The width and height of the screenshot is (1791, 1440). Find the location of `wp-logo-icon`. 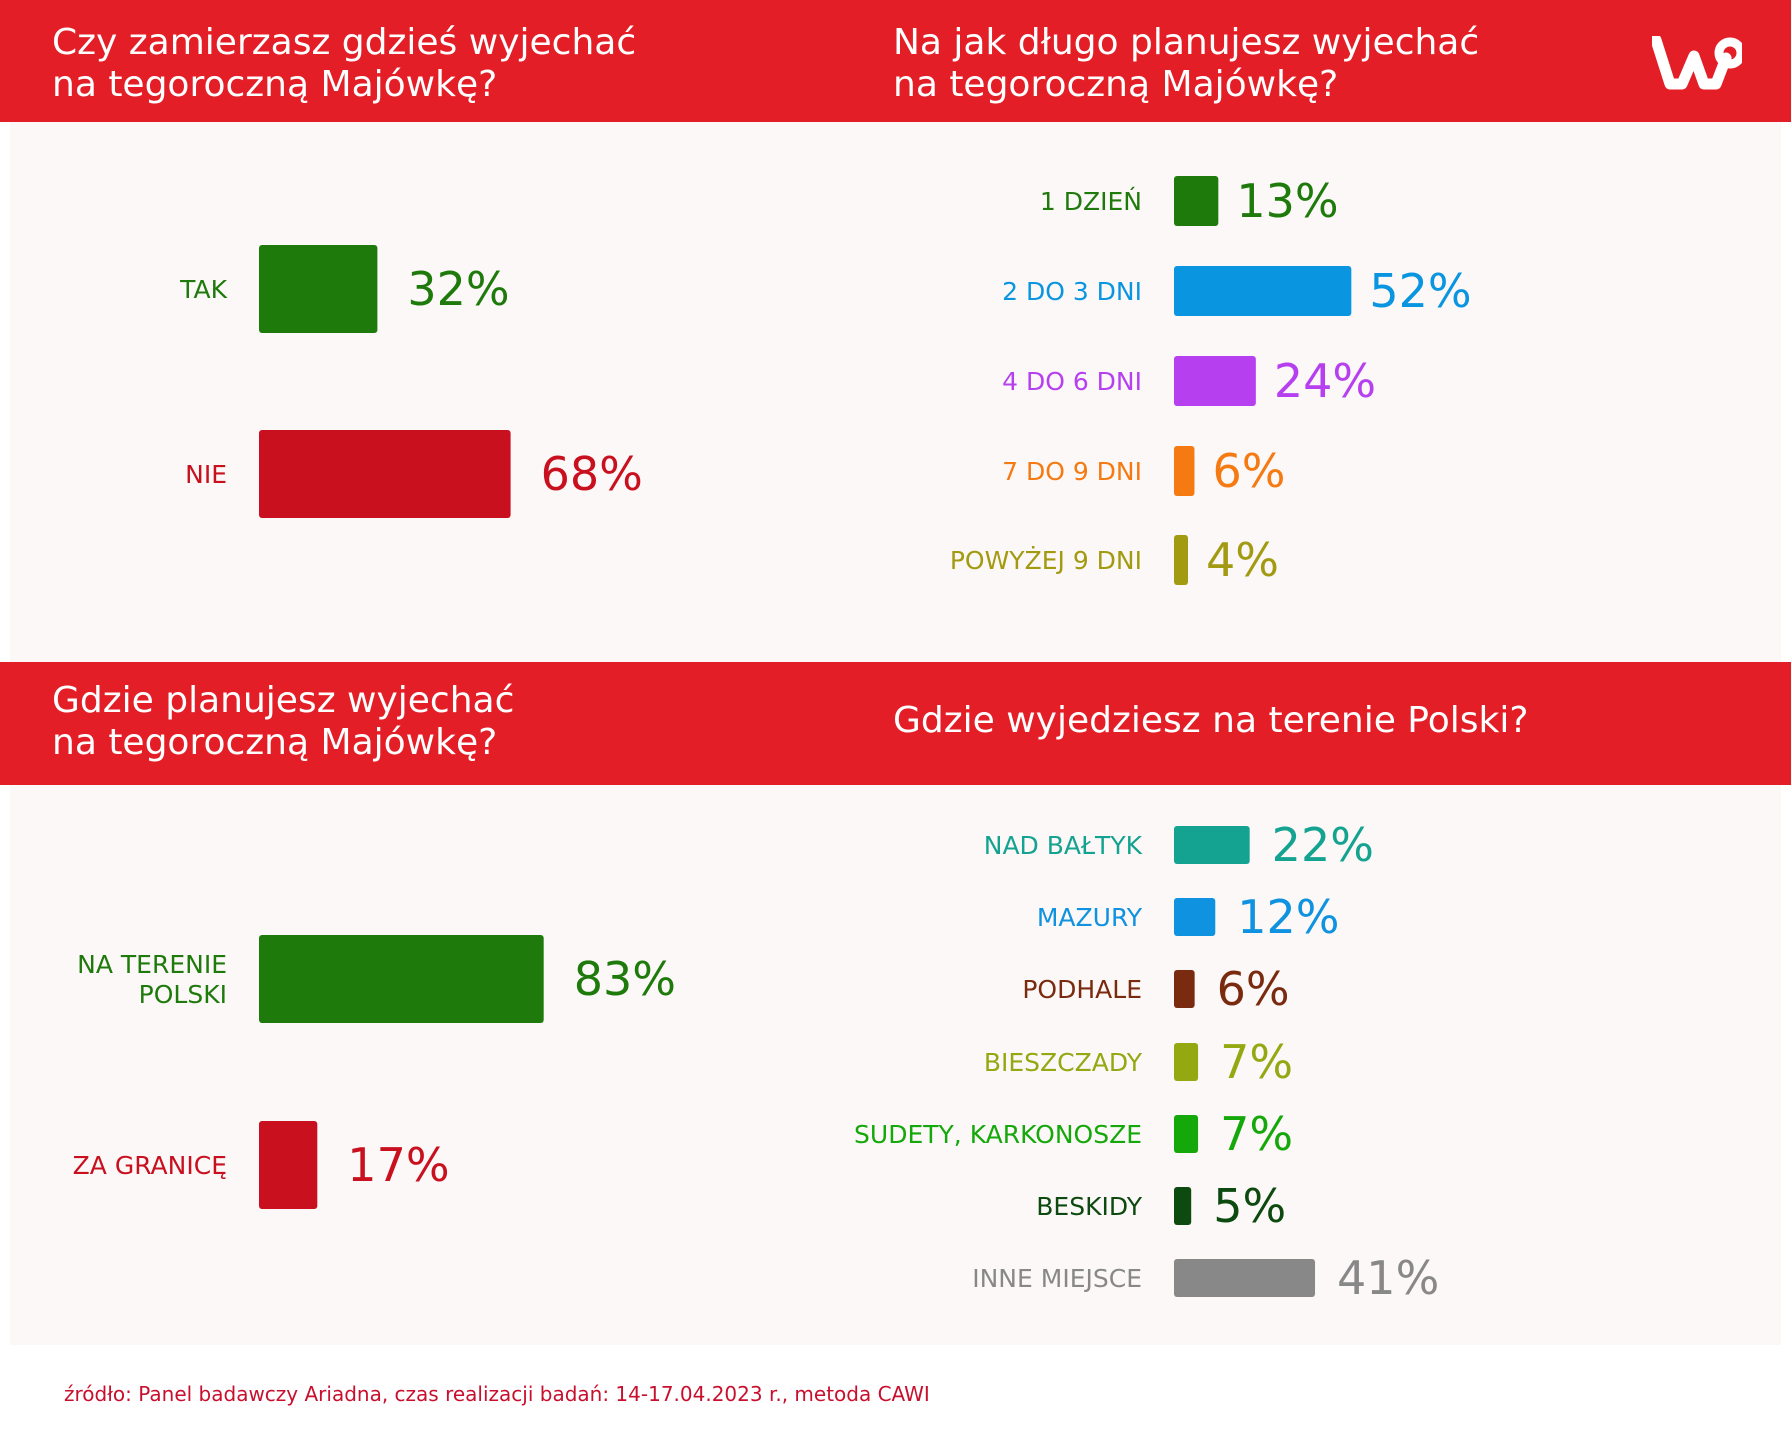

wp-logo-icon is located at coordinates (1697, 63).